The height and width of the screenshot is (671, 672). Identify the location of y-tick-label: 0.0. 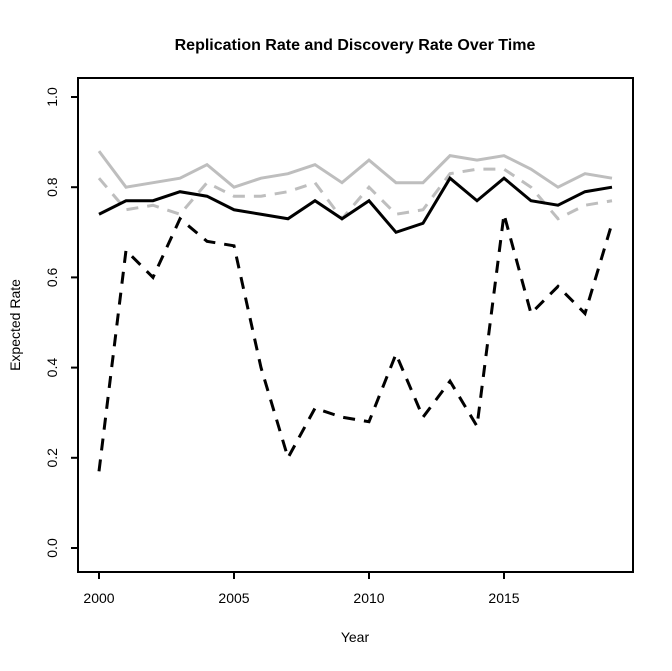
(52, 548).